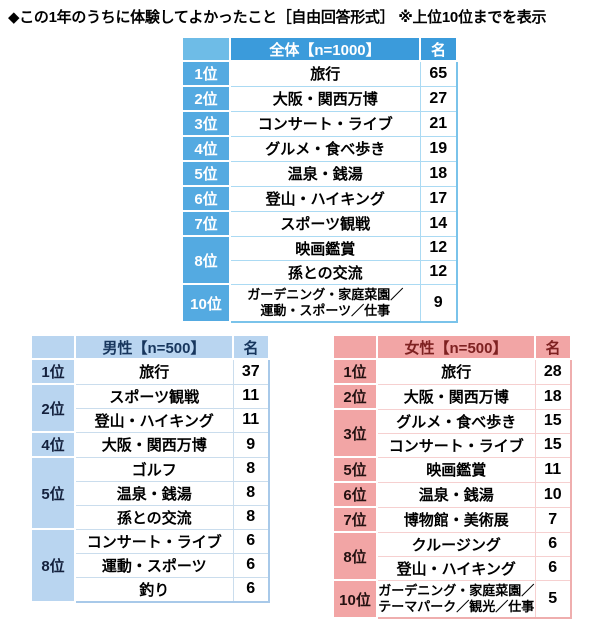 Image resolution: width=600 pixels, height=623 pixels. I want to click on page-title: ◆この1年のうちに体験してよかったこと［自由回答形式］ ※上位10位までを表示, so click(277, 17).